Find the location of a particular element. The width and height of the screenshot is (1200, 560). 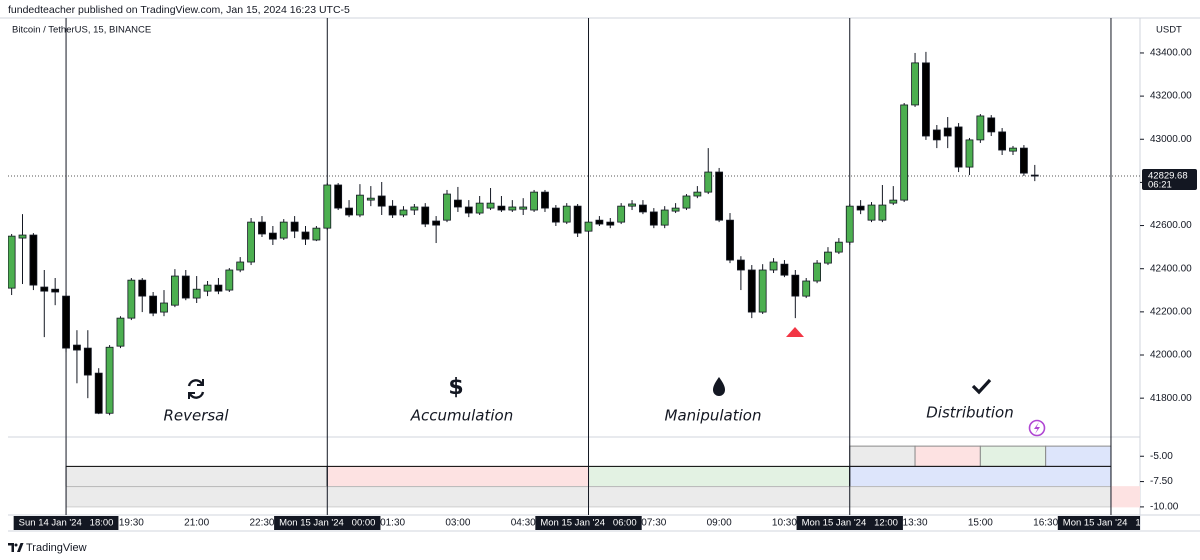

session-tick-label: Mon 15 Jan '24 18:00 is located at coordinates (1111, 523).